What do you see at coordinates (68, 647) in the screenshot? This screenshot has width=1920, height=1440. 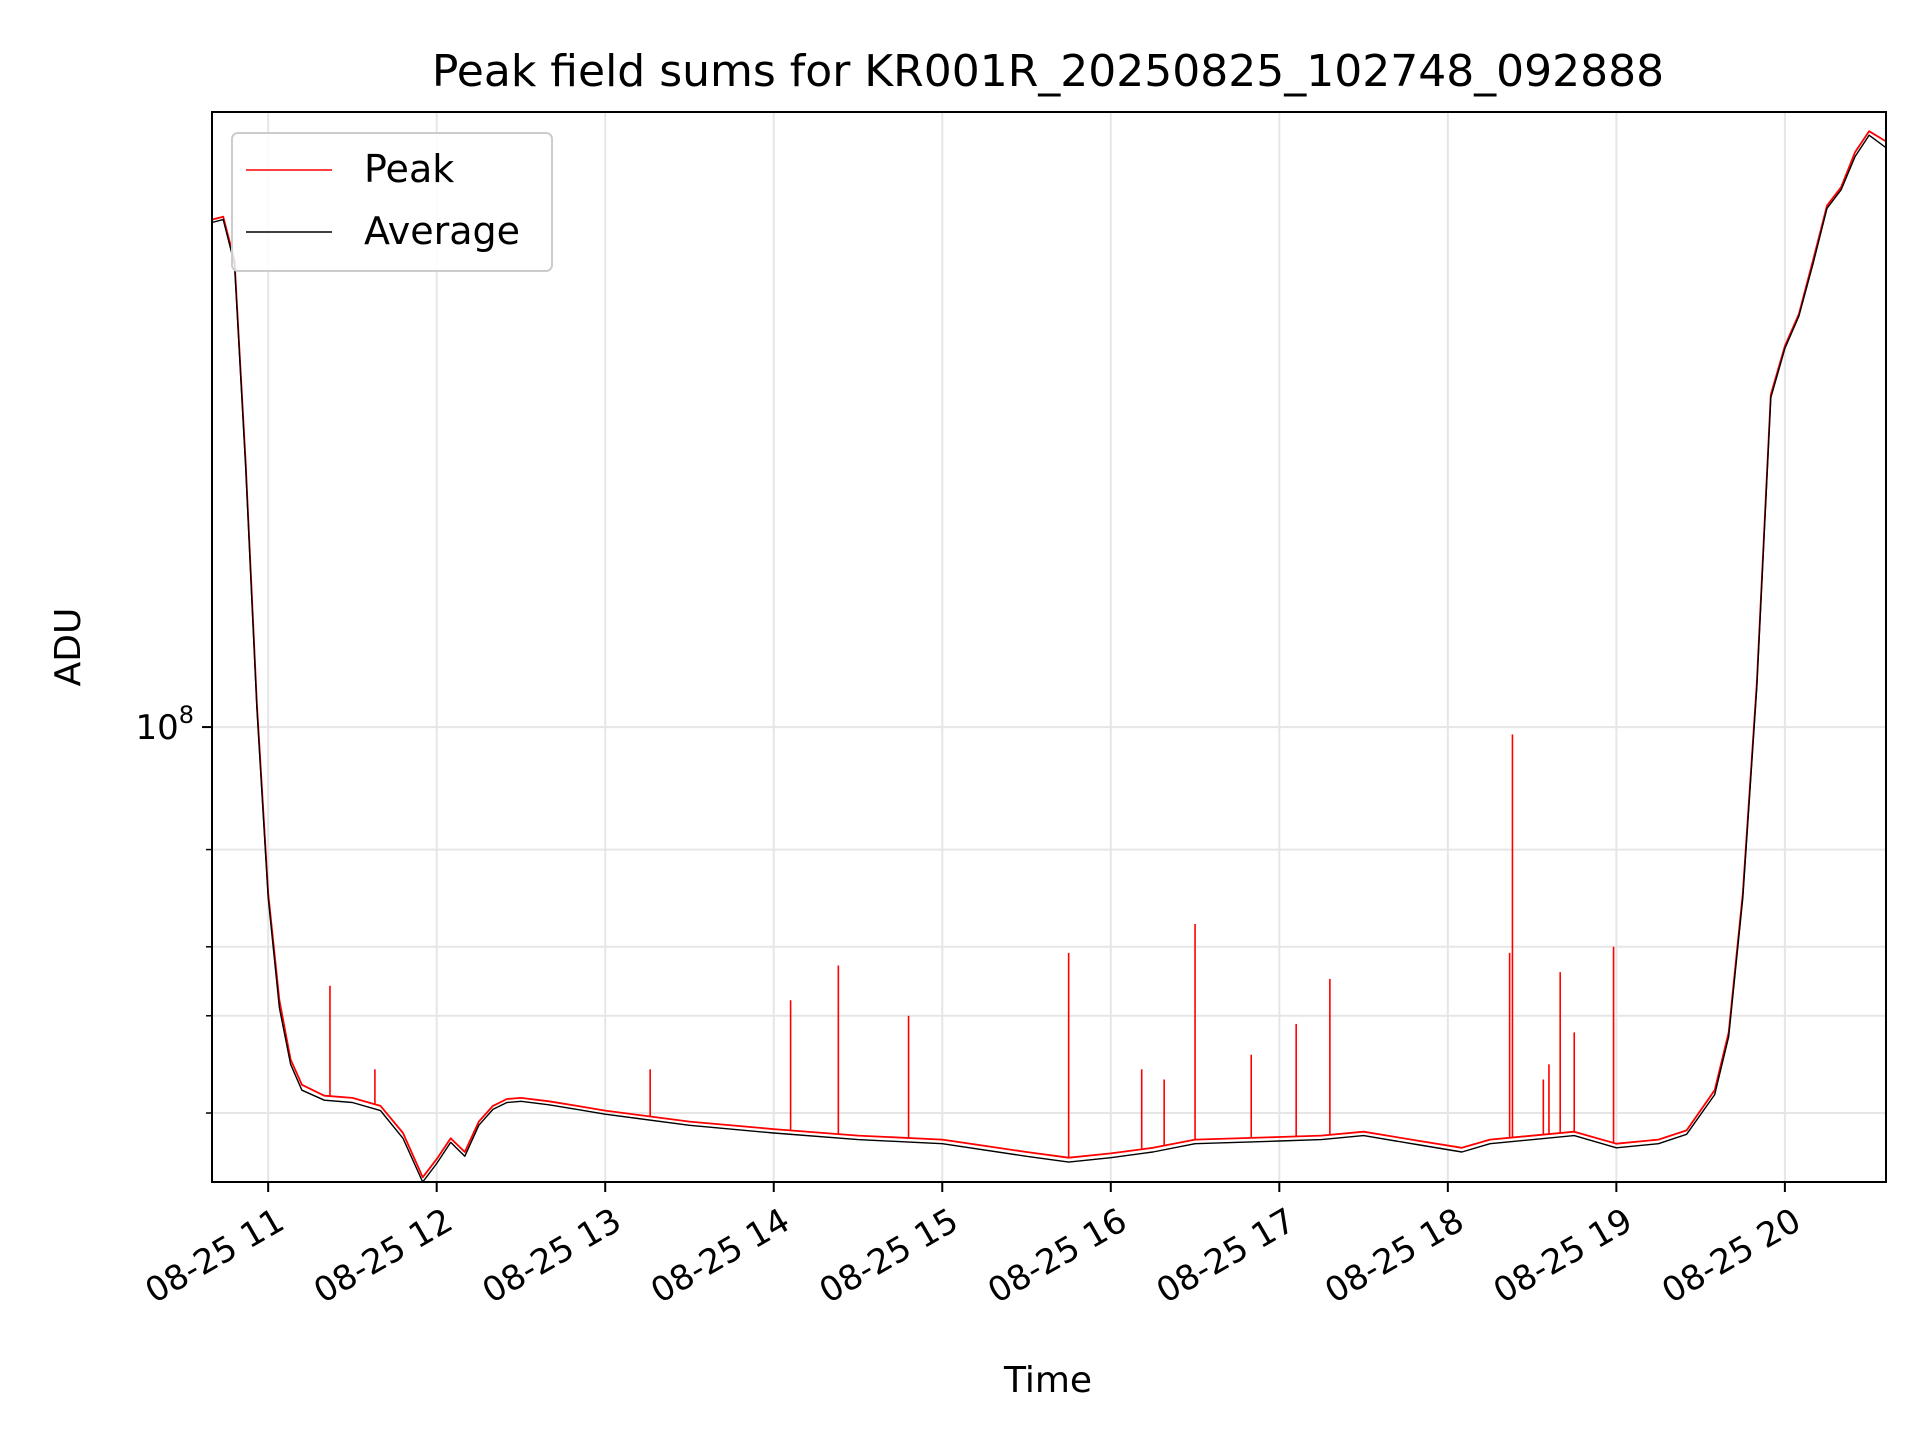 I see `y-axis-label: ADU` at bounding box center [68, 647].